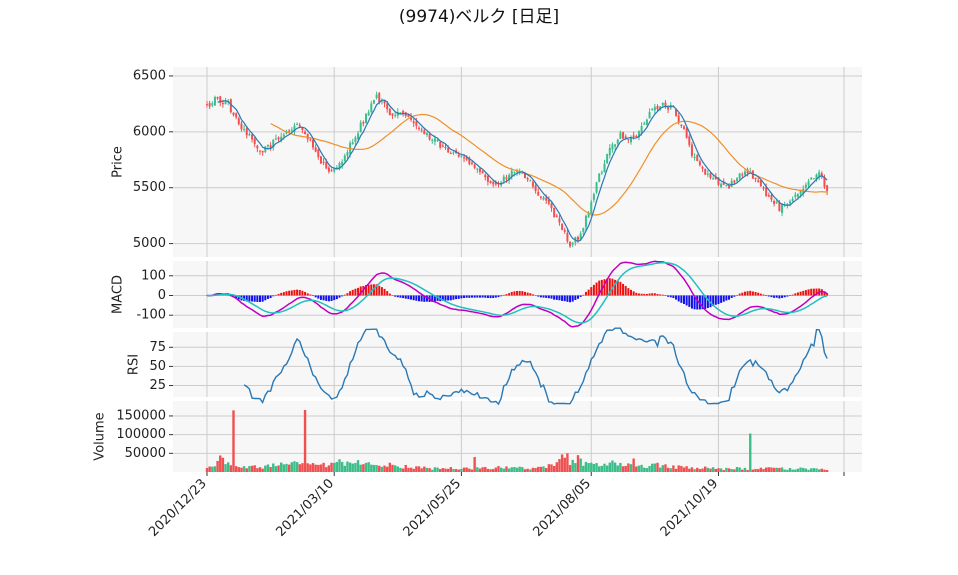  Describe the element at coordinates (535, 366) in the screenshot. I see `rsi-line` at that location.